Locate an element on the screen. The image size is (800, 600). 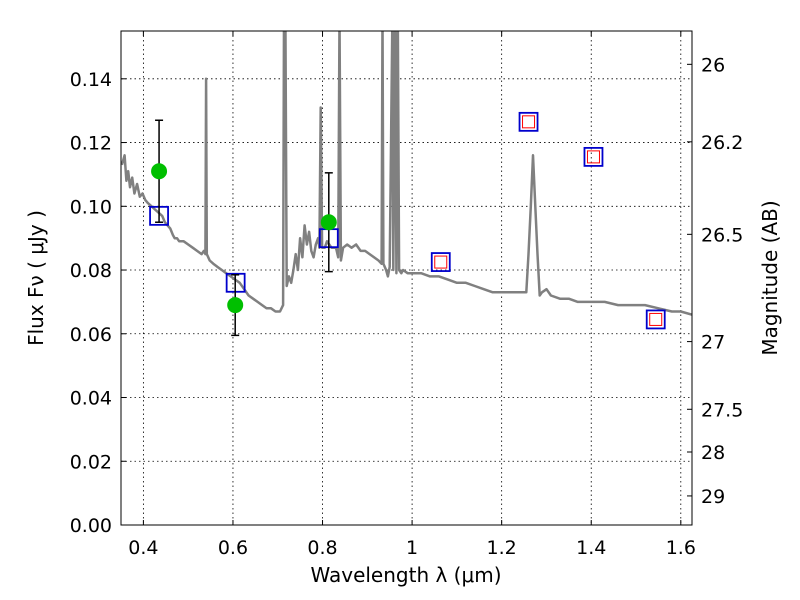
x-tick-label: 0.8 is located at coordinates (322, 548).